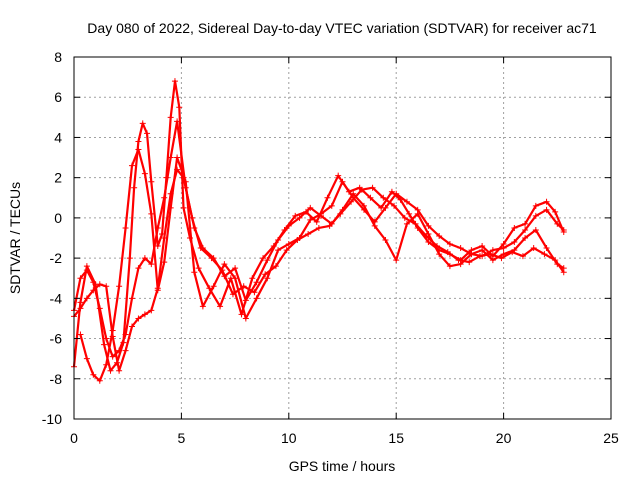 The width and height of the screenshot is (640, 480). Describe the element at coordinates (58, 57) in the screenshot. I see `y-tick-label: 8` at that location.